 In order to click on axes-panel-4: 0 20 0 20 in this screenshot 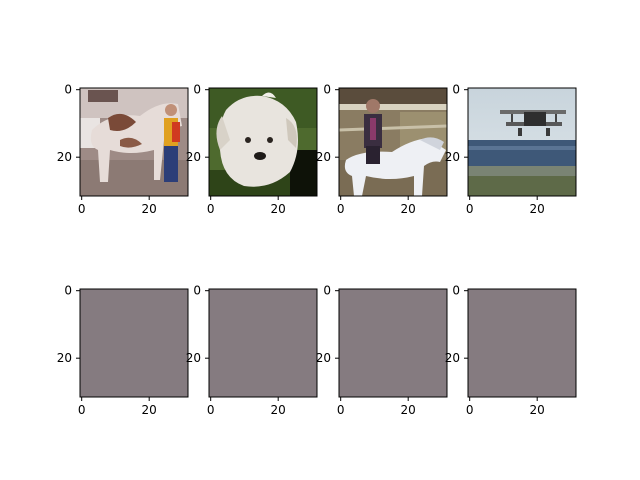, I will do `click(511, 149)`.